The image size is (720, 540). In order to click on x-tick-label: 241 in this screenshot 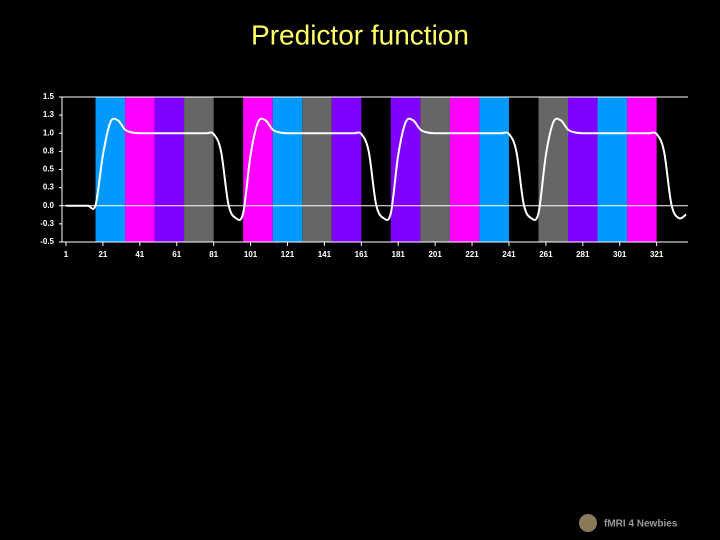, I will do `click(509, 254)`.